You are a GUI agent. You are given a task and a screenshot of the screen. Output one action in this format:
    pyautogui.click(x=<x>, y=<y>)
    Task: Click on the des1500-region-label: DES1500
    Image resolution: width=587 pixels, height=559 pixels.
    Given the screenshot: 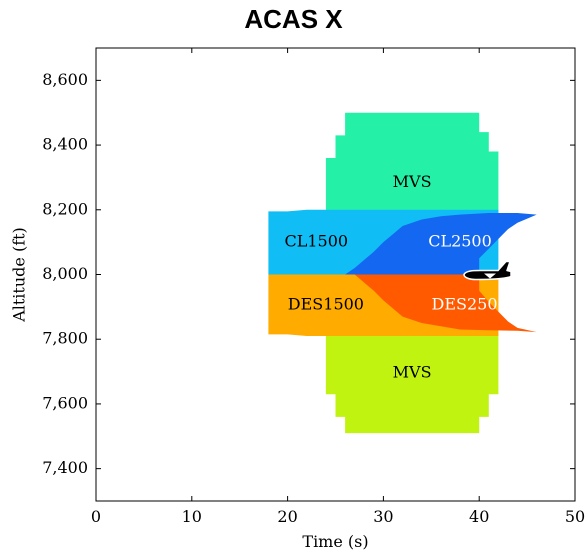 What is the action you would take?
    pyautogui.click(x=326, y=304)
    